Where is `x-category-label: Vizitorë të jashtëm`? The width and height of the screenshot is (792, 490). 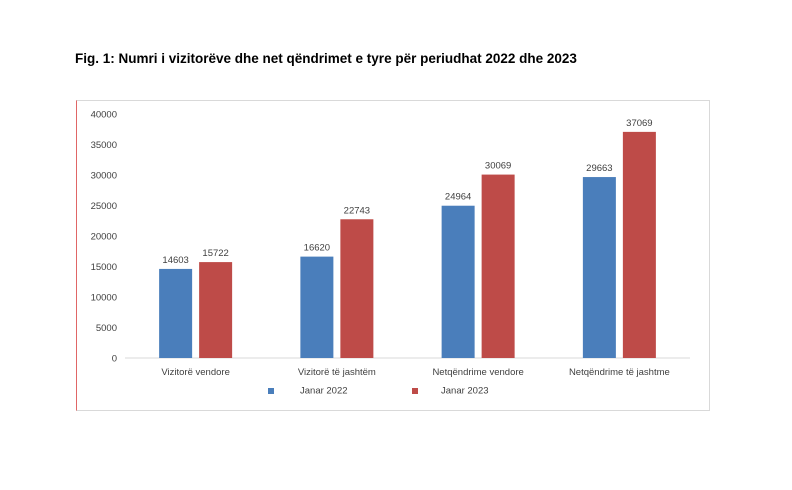 x-category-label: Vizitorë të jashtëm is located at coordinates (337, 372).